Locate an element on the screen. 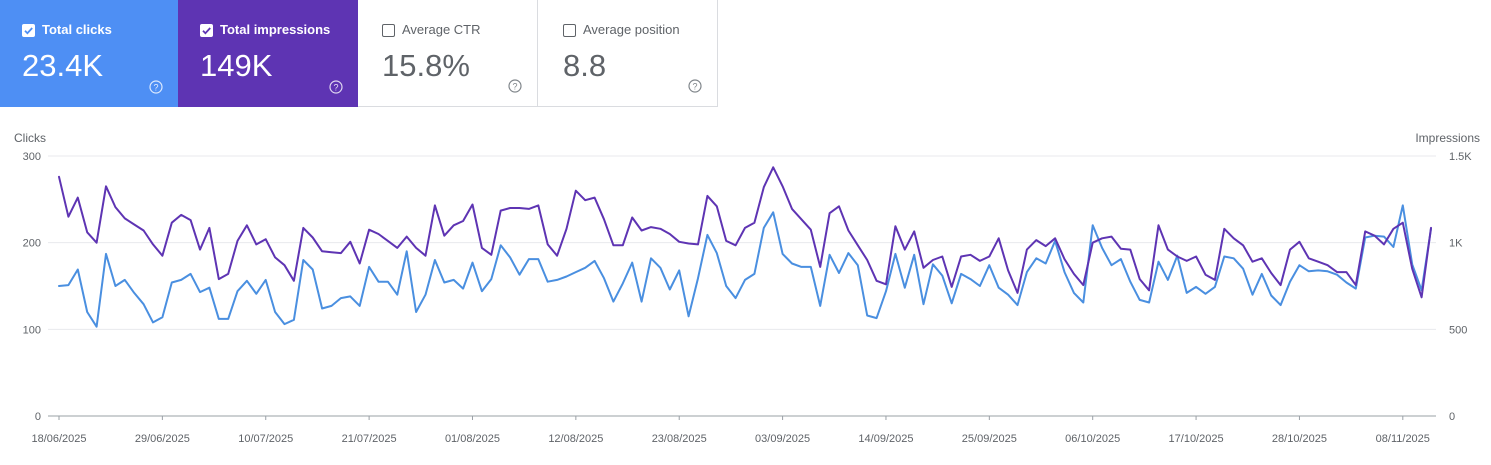  x-tick-label: 06/10/2025 is located at coordinates (1092, 439).